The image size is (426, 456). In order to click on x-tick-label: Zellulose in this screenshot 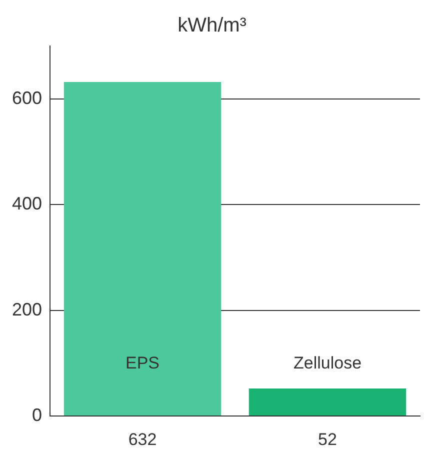, I will do `click(327, 363)`.